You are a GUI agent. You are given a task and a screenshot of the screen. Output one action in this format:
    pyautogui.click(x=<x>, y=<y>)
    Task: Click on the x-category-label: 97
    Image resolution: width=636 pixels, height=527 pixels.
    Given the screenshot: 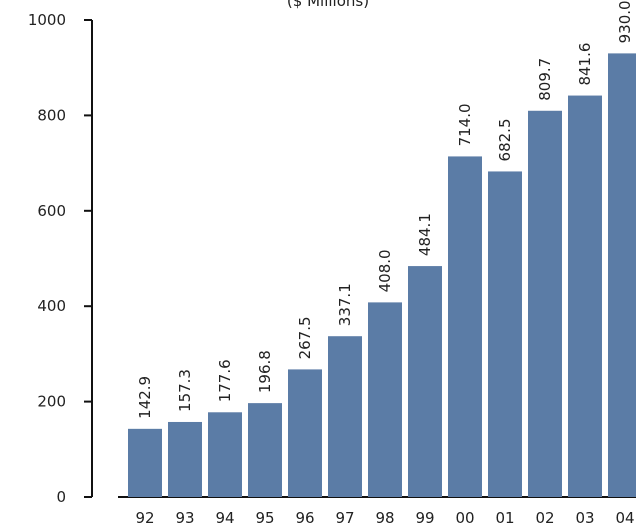 What is the action you would take?
    pyautogui.click(x=344, y=518)
    